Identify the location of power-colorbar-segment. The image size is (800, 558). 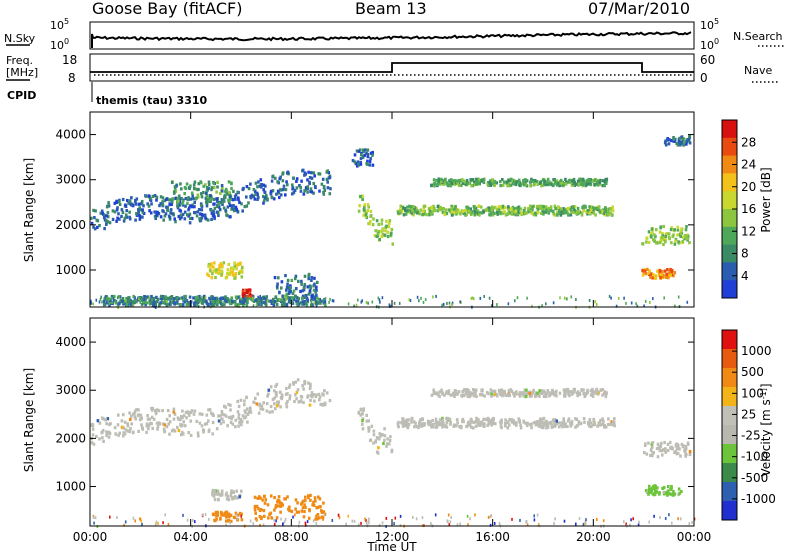
(729, 164).